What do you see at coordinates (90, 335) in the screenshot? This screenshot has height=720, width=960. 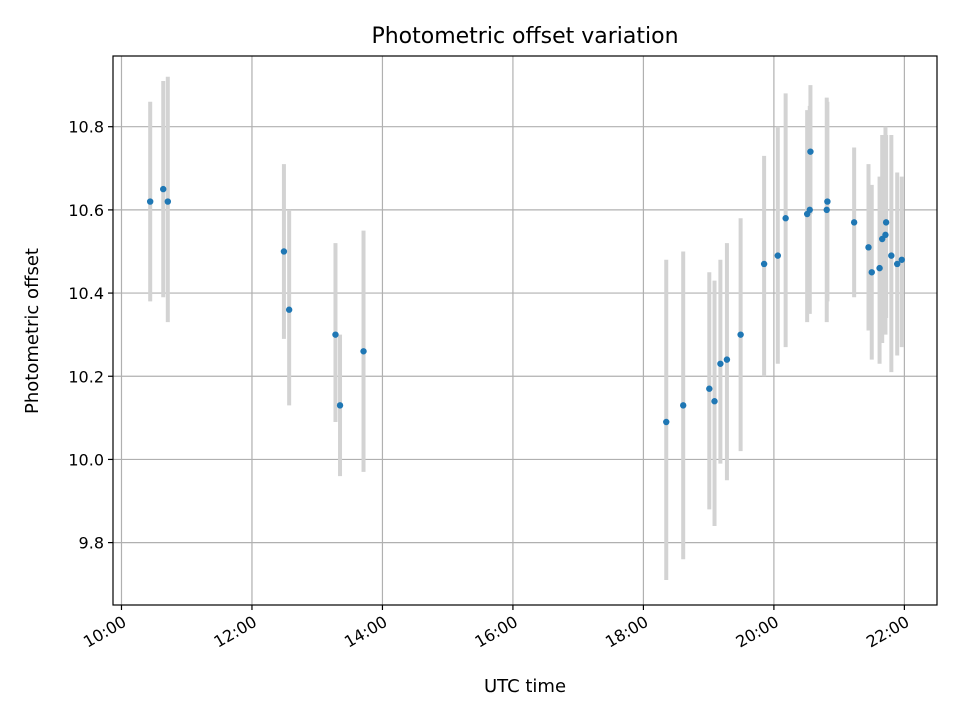 I see `y-axis: 9.8 10.0 10.2 10.4 10.6 10.8` at bounding box center [90, 335].